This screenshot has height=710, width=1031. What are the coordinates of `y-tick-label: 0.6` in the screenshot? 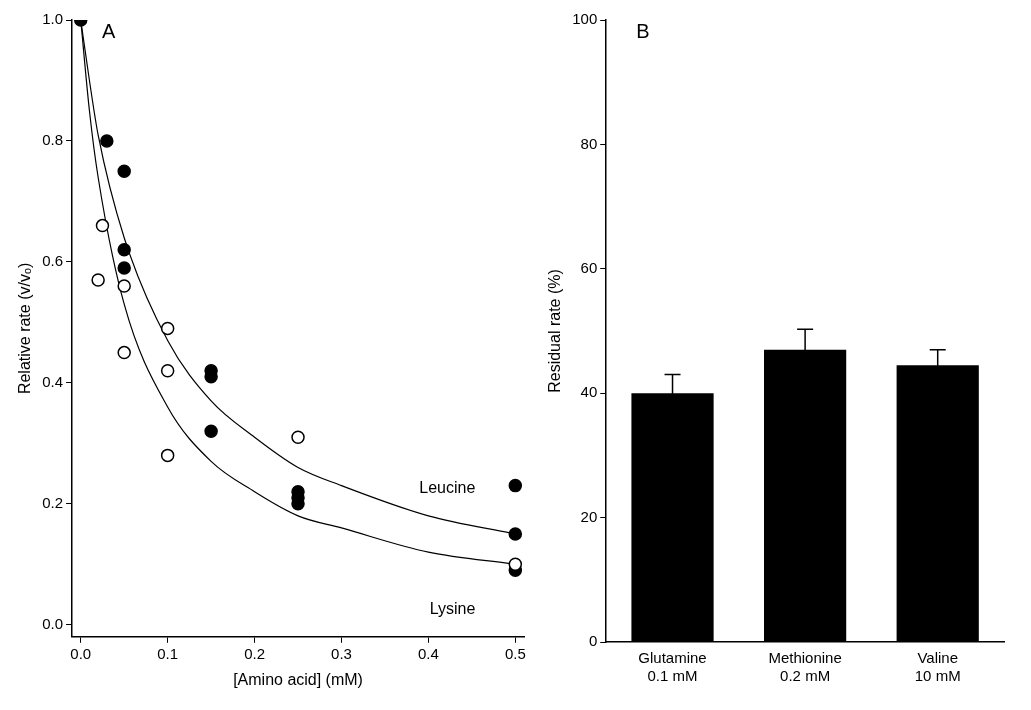 It's located at (53, 261).